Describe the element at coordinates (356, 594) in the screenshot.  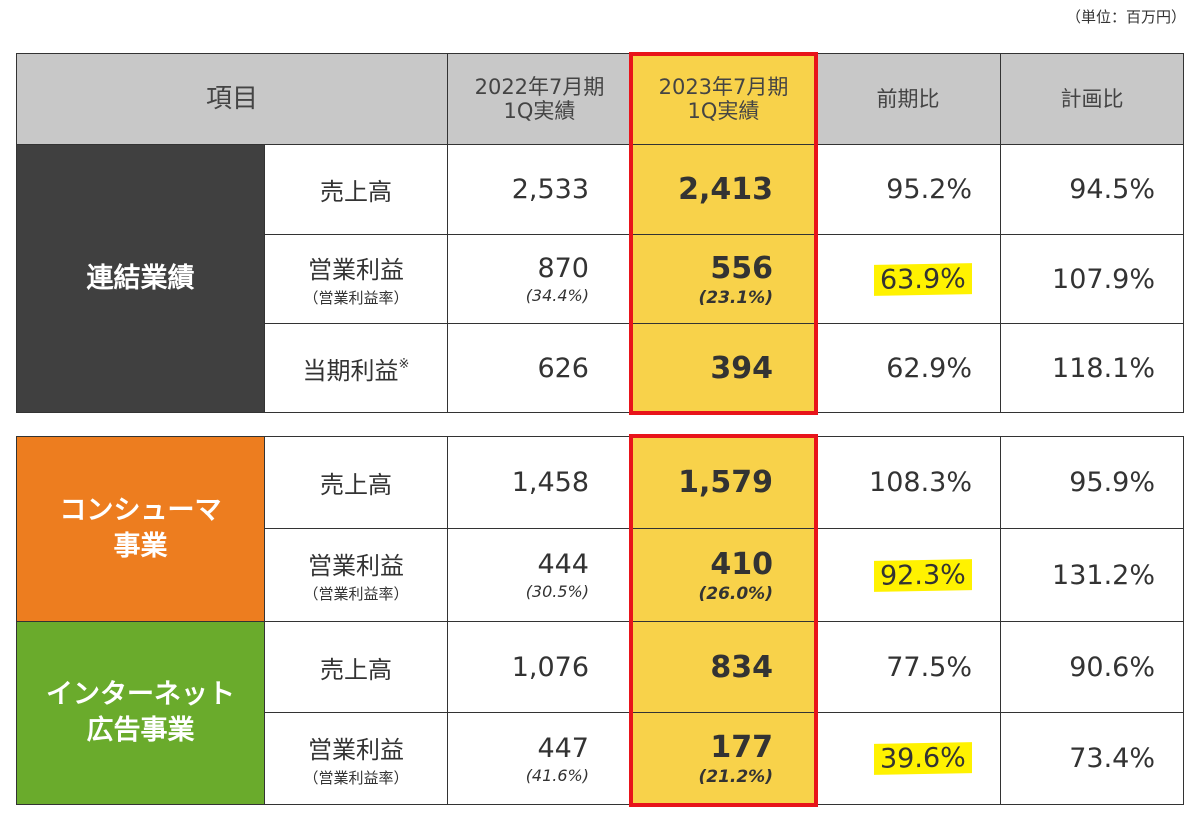
I see `consumer-op-margin-label: （営業利益率）` at that location.